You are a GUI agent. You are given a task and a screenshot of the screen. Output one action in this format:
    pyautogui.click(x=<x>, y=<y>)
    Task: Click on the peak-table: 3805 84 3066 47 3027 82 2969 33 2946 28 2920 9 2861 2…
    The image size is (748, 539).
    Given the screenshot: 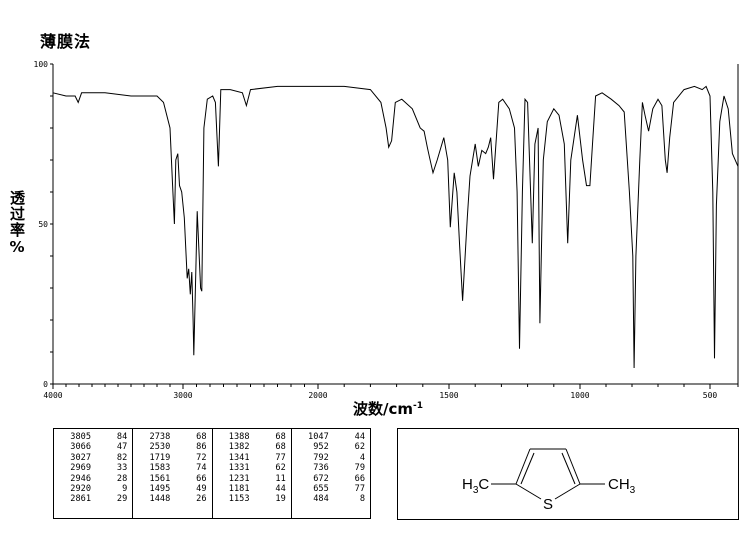 What is the action you would take?
    pyautogui.click(x=212, y=473)
    